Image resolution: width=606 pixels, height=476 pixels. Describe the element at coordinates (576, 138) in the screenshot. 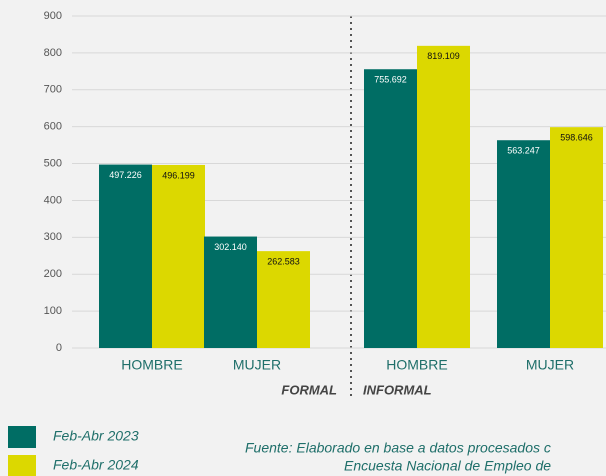

I see `value-label: 598.646` at that location.